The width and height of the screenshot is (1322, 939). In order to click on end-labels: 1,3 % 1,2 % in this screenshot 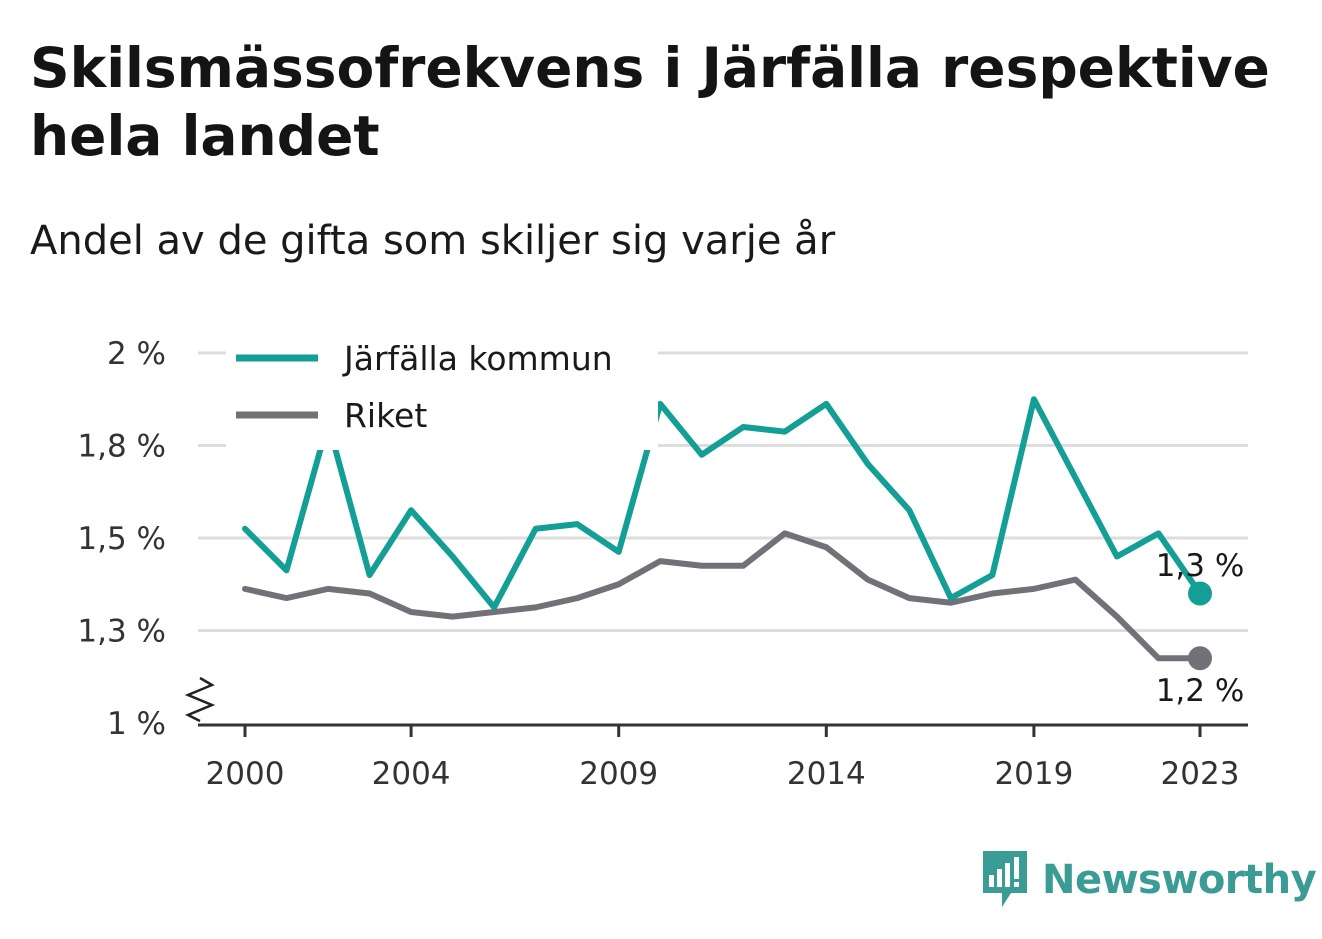, I will do `click(1200, 628)`.